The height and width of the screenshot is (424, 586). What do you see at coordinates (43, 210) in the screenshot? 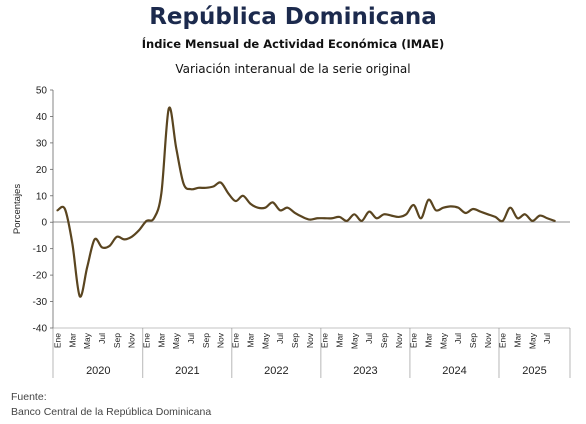
I see `y-tick-group: 50 40 30 20 10 0 -10 -20 -30 -40` at bounding box center [43, 210].